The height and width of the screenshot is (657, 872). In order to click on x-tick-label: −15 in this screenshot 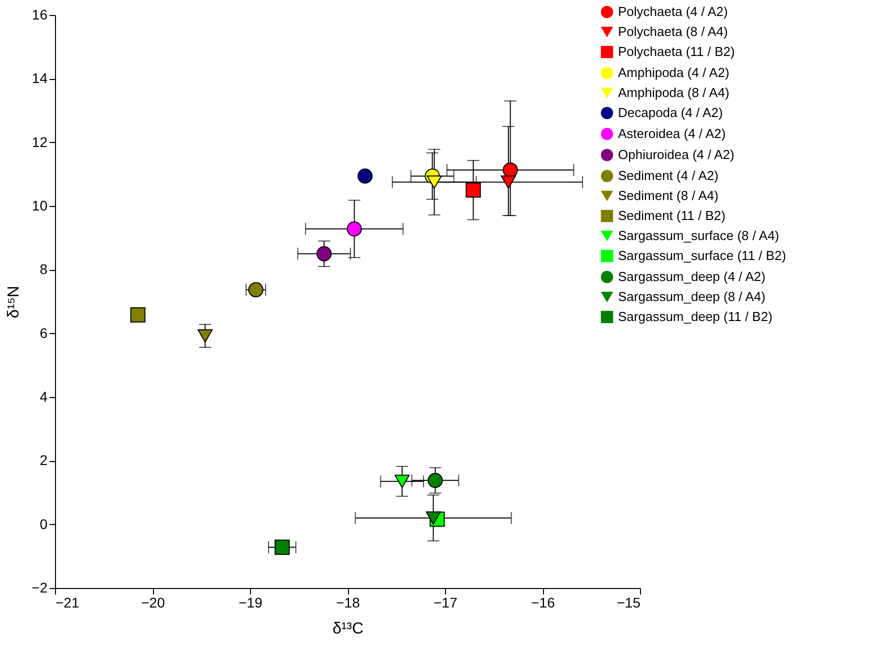, I will do `click(628, 602)`.